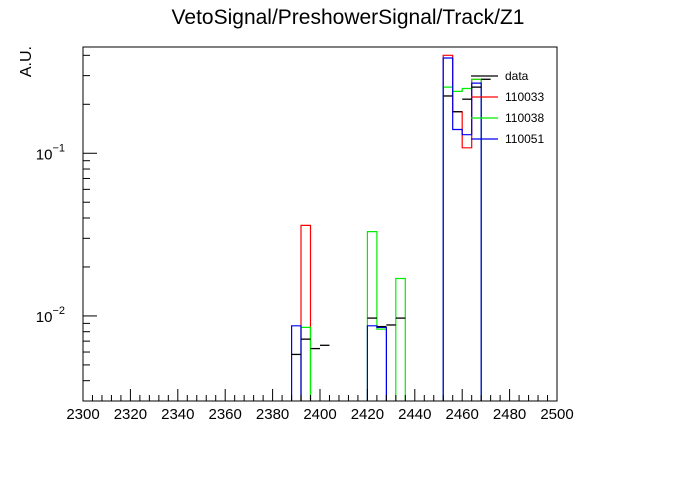  Describe the element at coordinates (348, 17) in the screenshot. I see `chart-title: VetoSignal/PreshowerSignal/Track/Z1` at that location.